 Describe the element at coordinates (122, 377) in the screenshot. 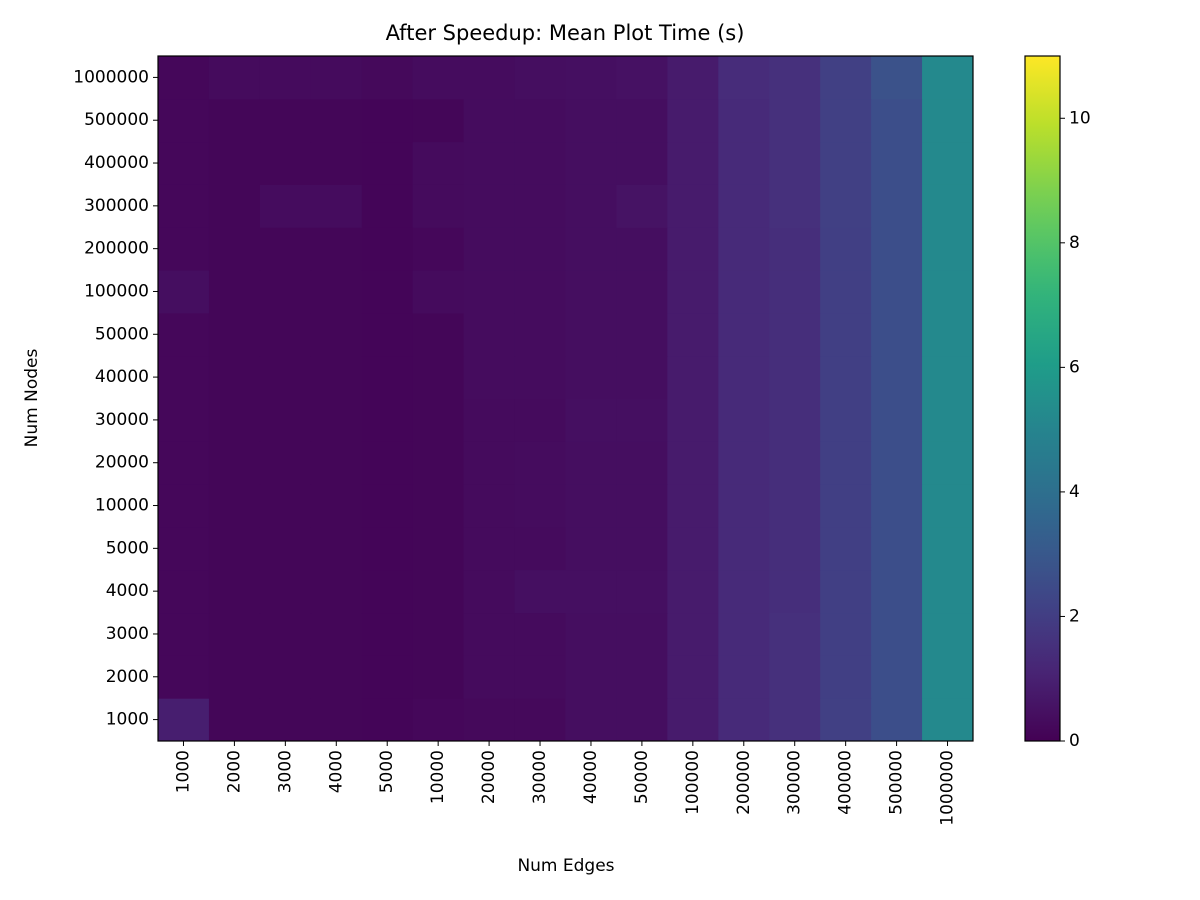

I see `y-tick-label: 40000` at that location.